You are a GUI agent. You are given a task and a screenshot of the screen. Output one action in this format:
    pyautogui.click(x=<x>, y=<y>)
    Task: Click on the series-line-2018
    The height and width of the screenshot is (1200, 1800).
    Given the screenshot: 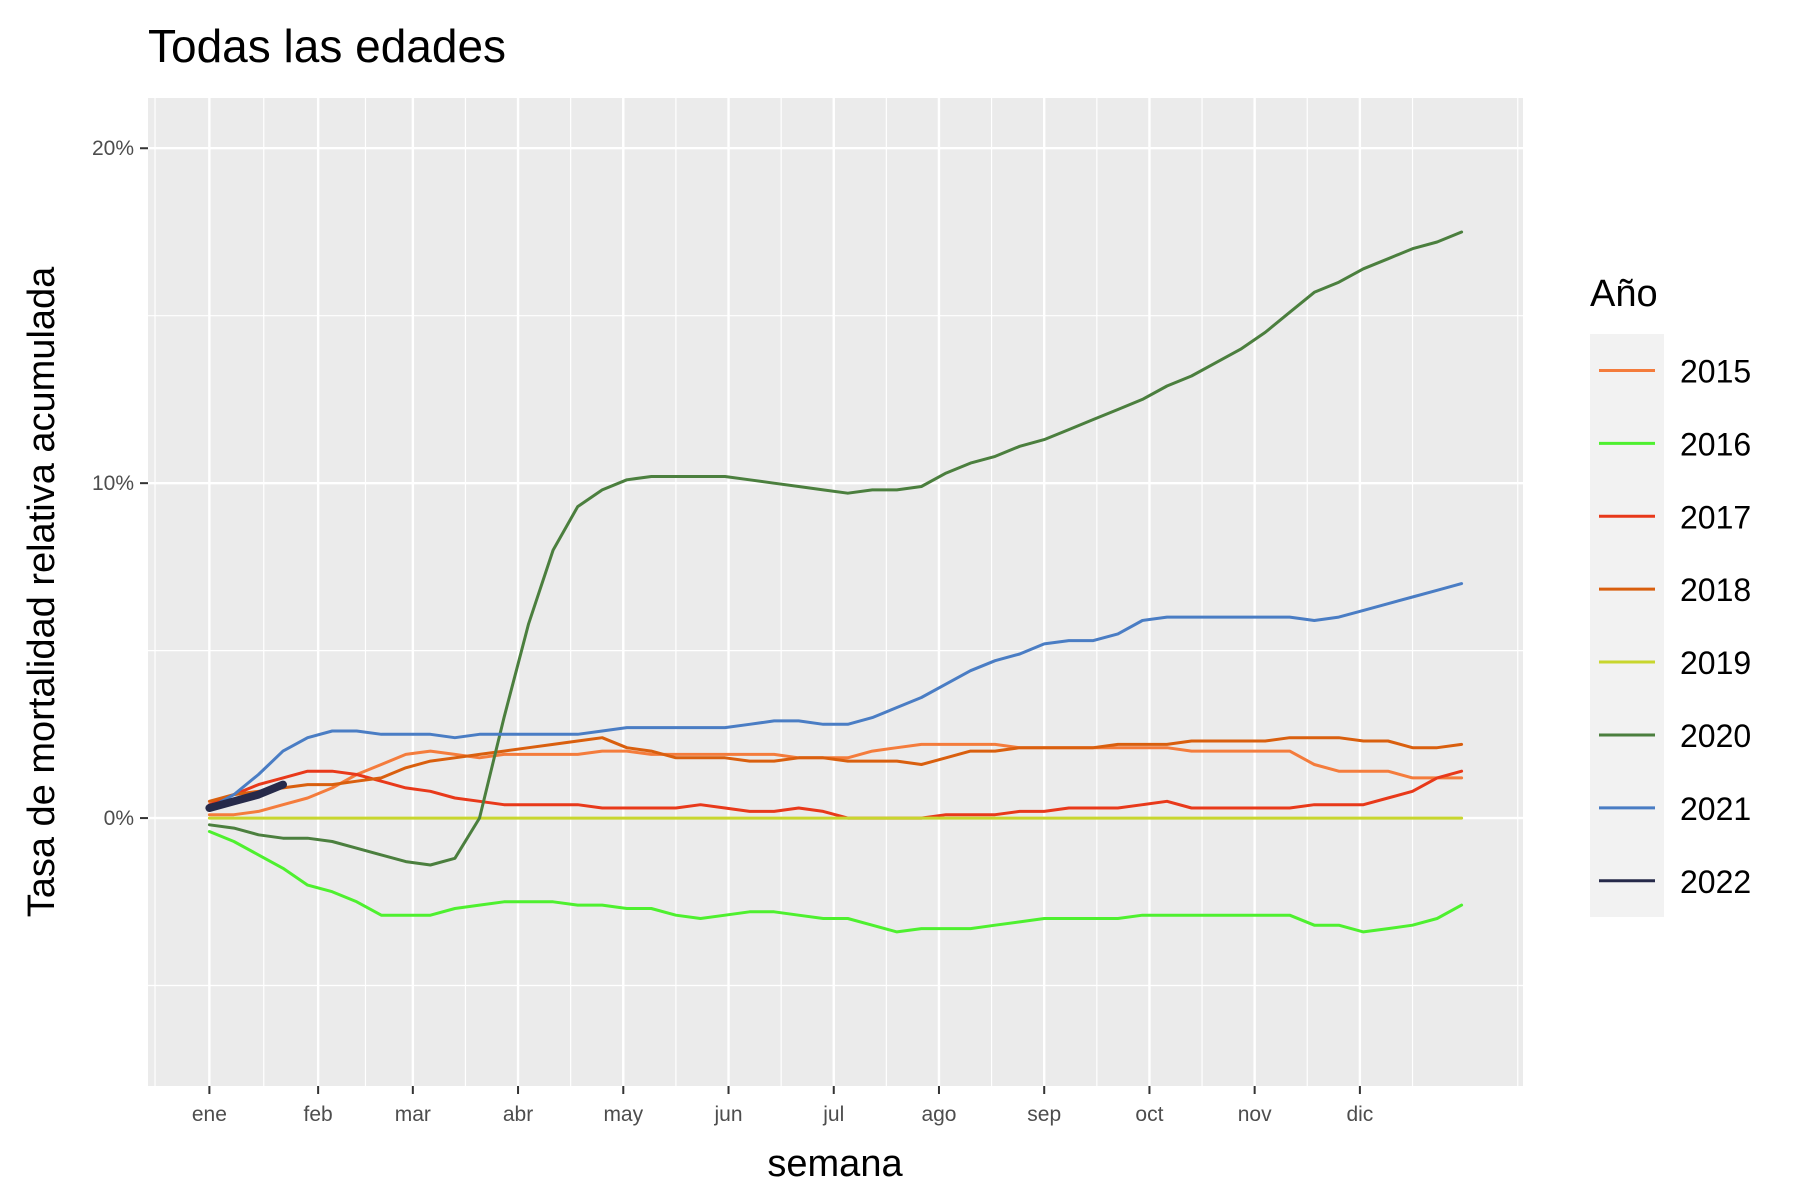 What is the action you would take?
    pyautogui.click(x=835, y=769)
    